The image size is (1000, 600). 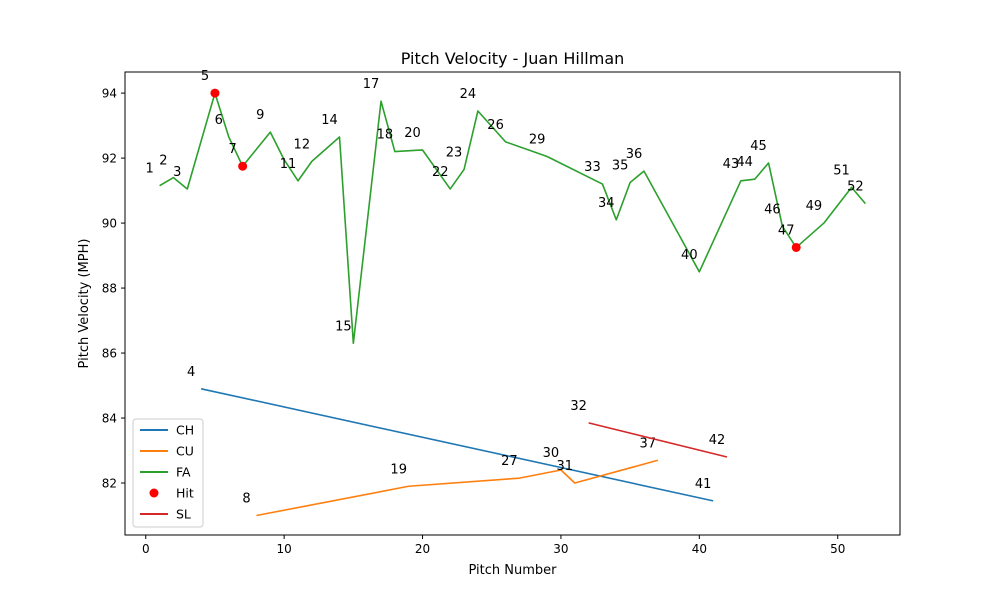 I want to click on pitch-number-label: 35, so click(x=620, y=165).